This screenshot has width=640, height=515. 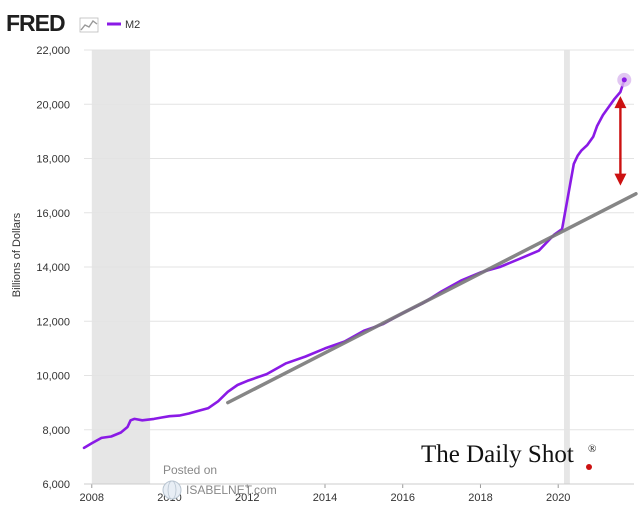 I want to click on daily-shot-red-dot, so click(x=589, y=467).